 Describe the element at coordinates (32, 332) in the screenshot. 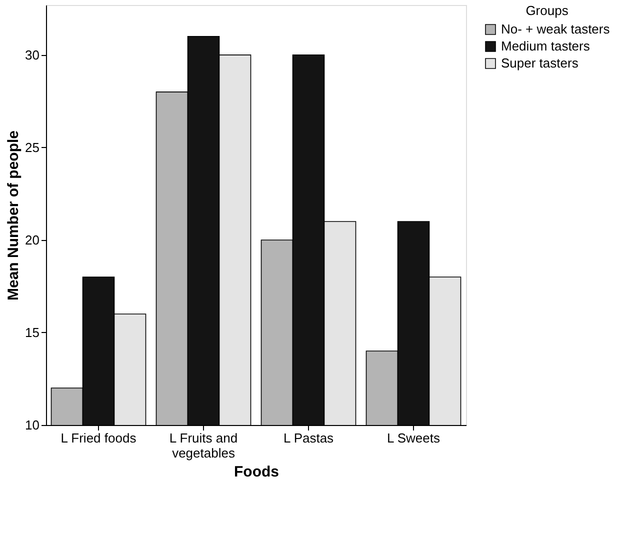

I see `y-tick-label: 15` at that location.